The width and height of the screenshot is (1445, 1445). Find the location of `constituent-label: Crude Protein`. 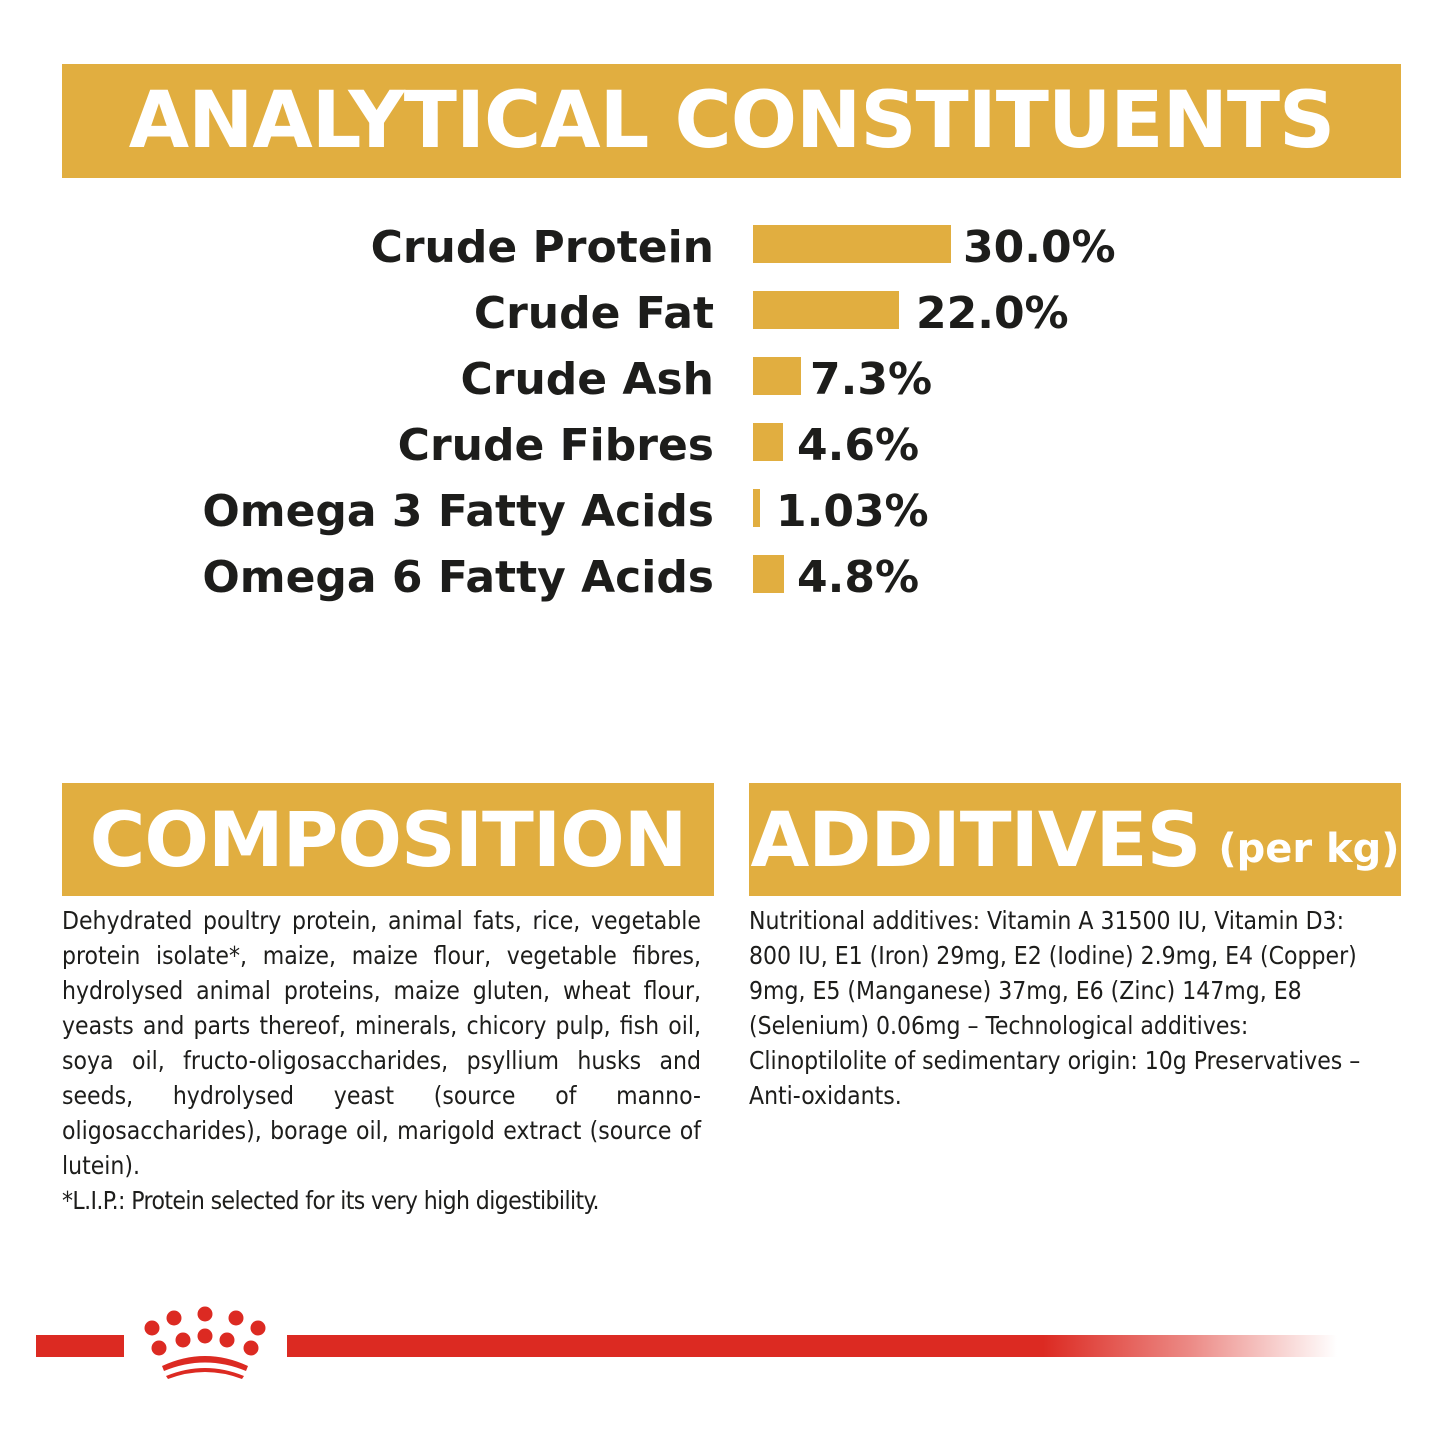

constituent-label: Crude Protein is located at coordinates (542, 247).